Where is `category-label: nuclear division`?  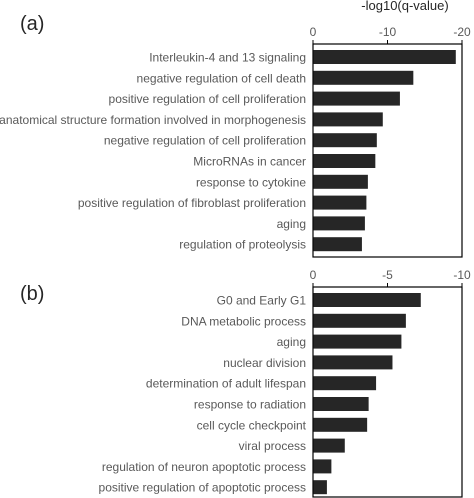
category-label: nuclear division is located at coordinates (264, 363).